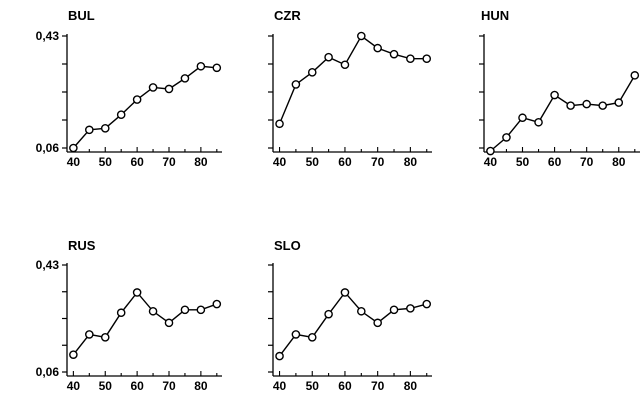 The image size is (642, 404). What do you see at coordinates (81, 15) in the screenshot?
I see `panel-title: BUL` at bounding box center [81, 15].